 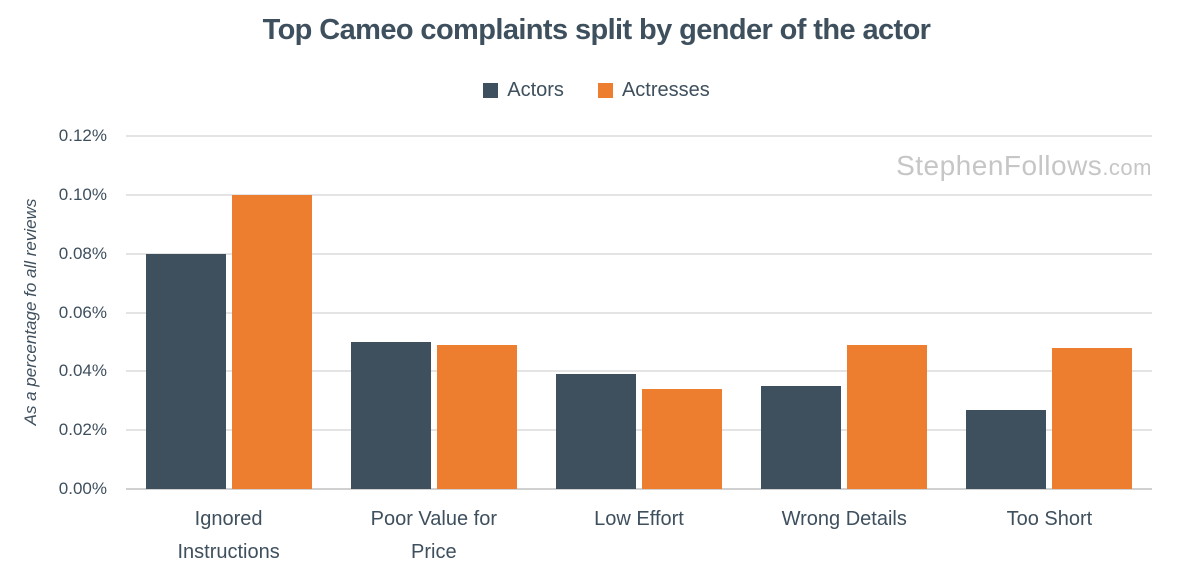 I want to click on x-label-cell: Too Short, so click(x=1049, y=536).